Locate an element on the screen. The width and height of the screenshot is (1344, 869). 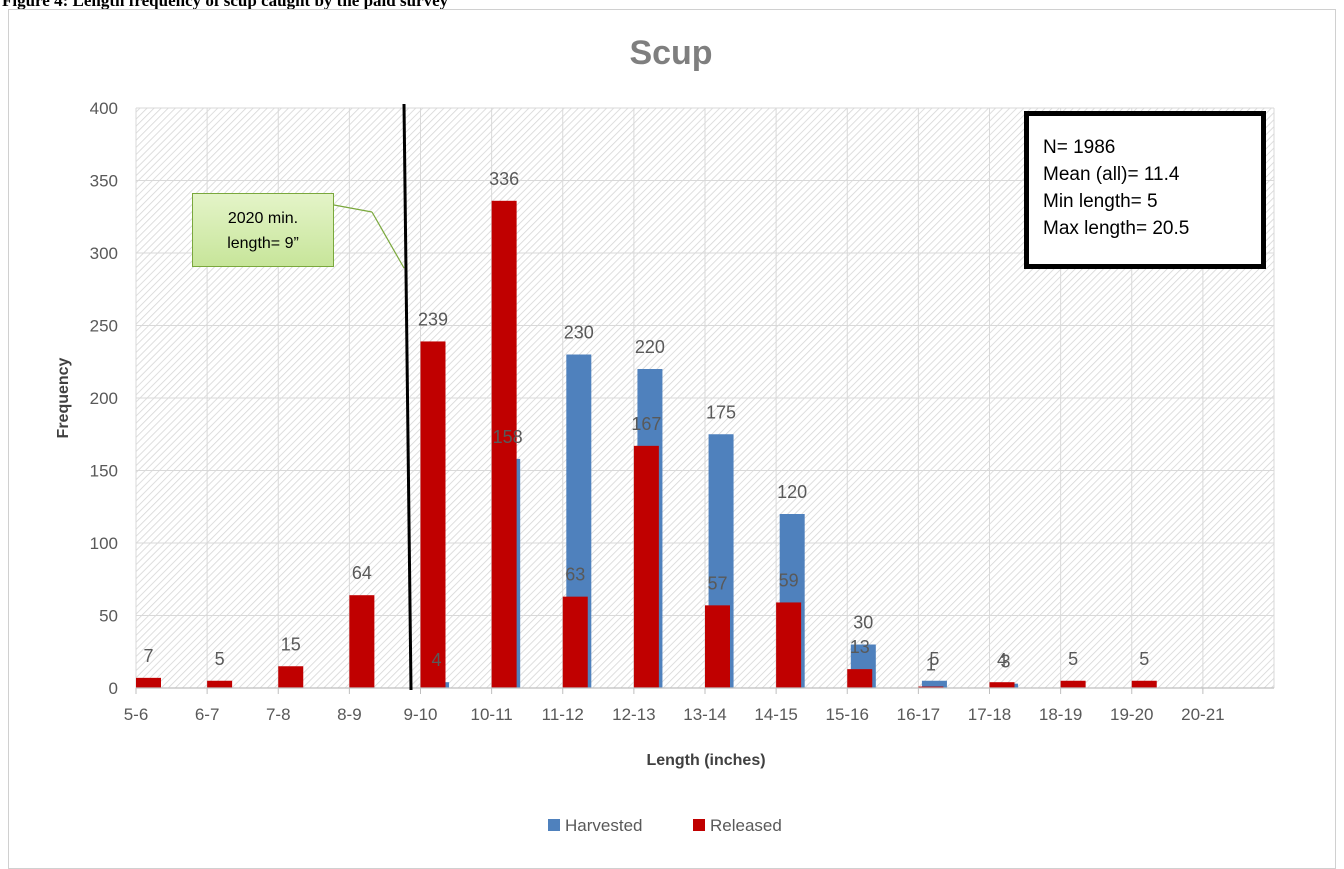
legend-swatch-released is located at coordinates (699, 825).